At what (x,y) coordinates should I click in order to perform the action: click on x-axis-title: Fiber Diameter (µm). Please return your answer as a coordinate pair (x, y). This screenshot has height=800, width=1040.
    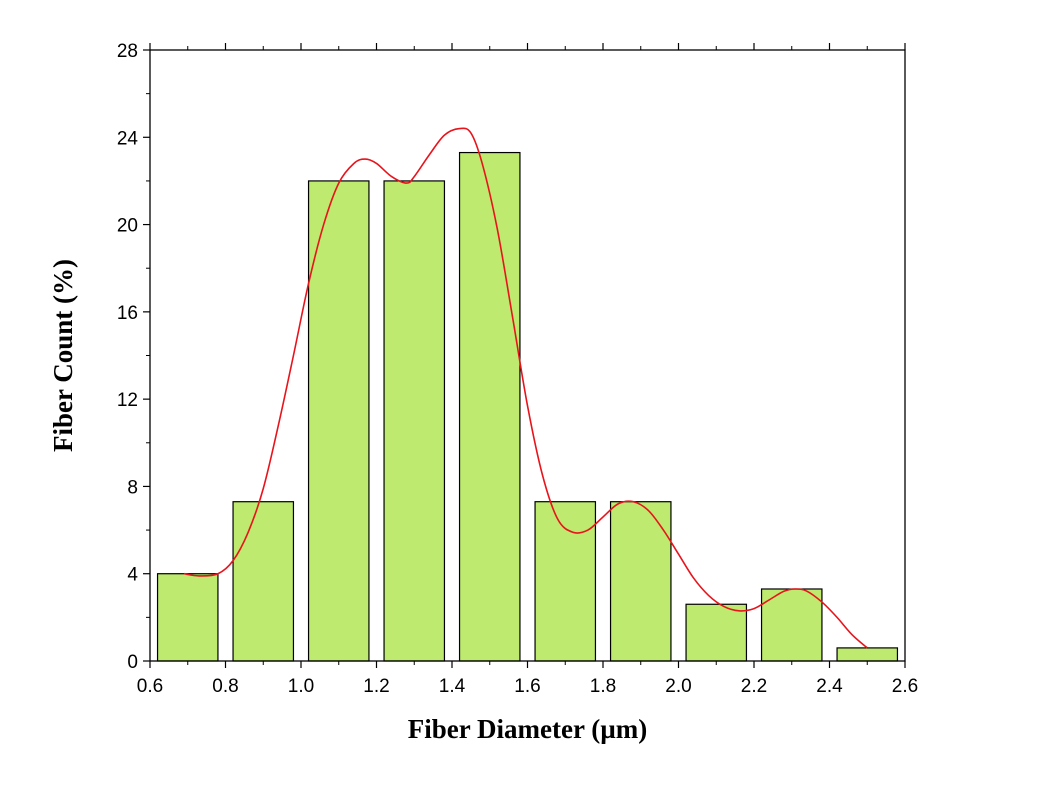
    Looking at the image, I should click on (527, 729).